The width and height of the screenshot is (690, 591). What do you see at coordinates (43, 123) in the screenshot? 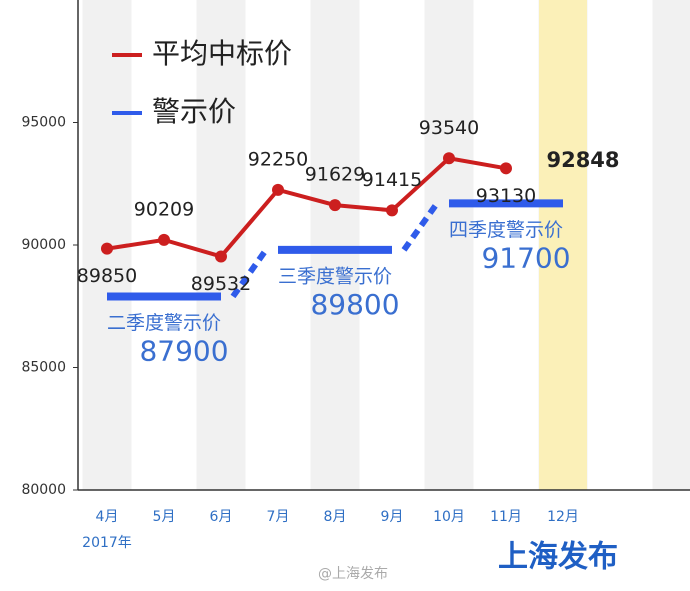
I see `y-tick-label: 95000` at bounding box center [43, 123].